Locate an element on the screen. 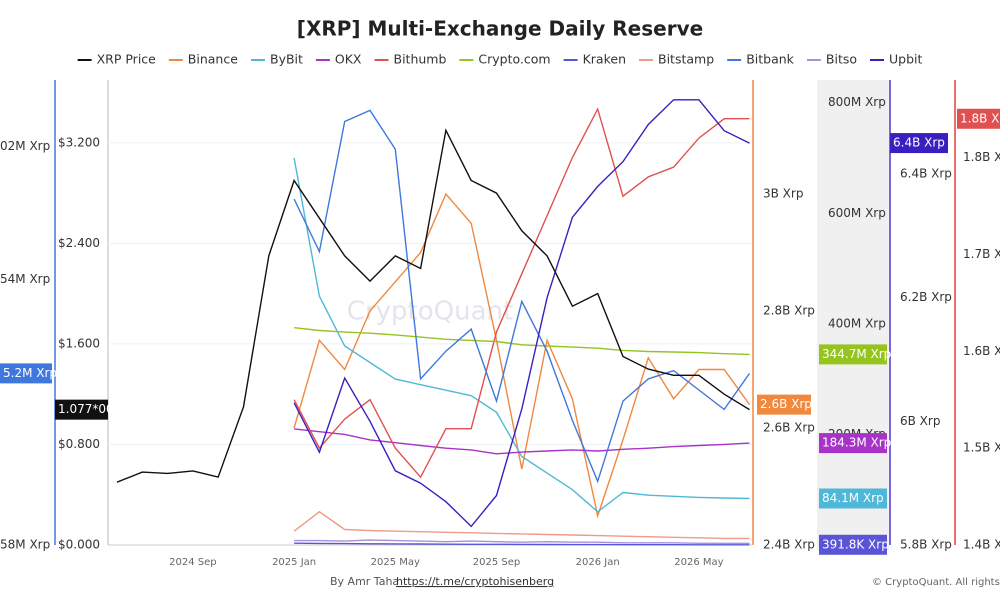 This screenshot has height=600, width=1000. value-label: 6.4B Xrp is located at coordinates (919, 143).